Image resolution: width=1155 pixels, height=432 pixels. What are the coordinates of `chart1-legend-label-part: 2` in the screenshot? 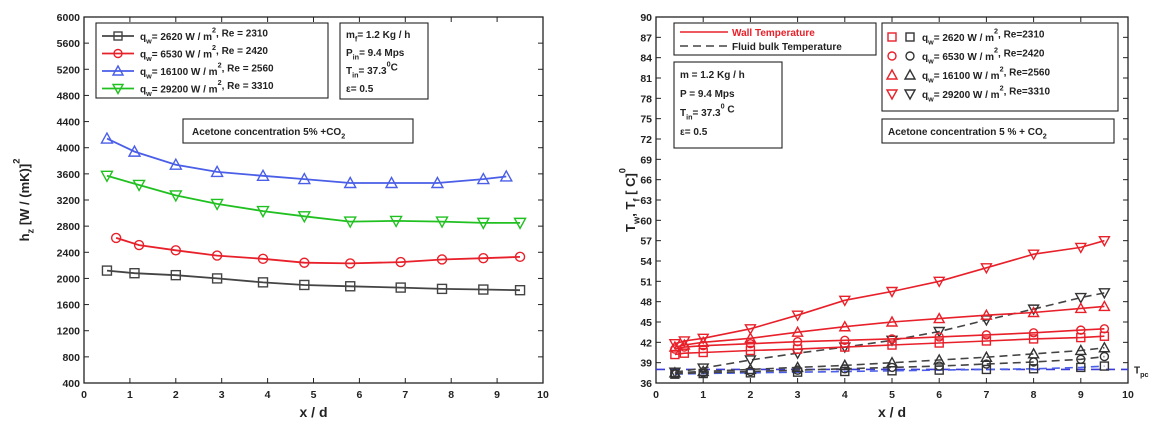 It's located at (214, 30).